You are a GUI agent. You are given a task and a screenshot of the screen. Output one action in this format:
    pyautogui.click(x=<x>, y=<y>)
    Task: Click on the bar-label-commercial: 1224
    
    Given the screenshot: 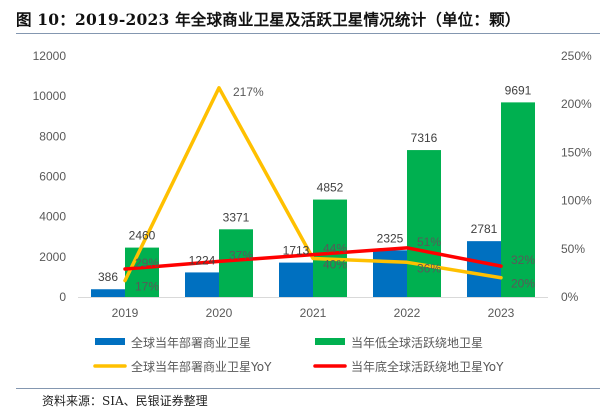 What is the action you would take?
    pyautogui.click(x=202, y=260)
    